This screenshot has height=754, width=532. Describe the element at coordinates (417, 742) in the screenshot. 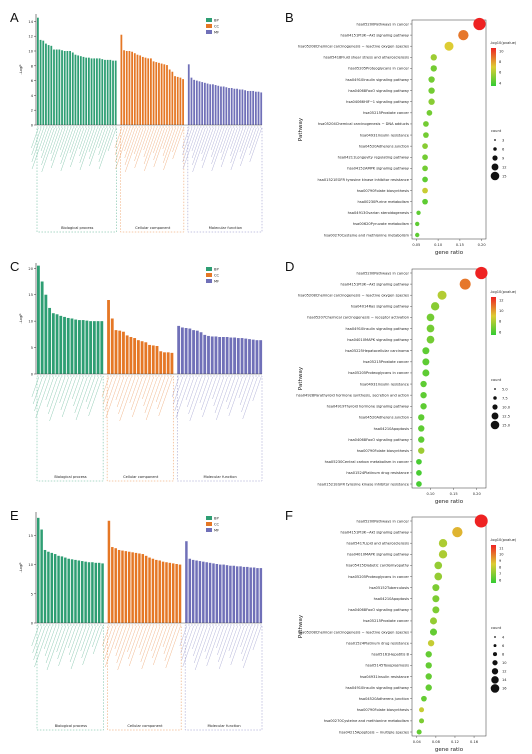

I see `x-tick-label: 0.04` at that location.